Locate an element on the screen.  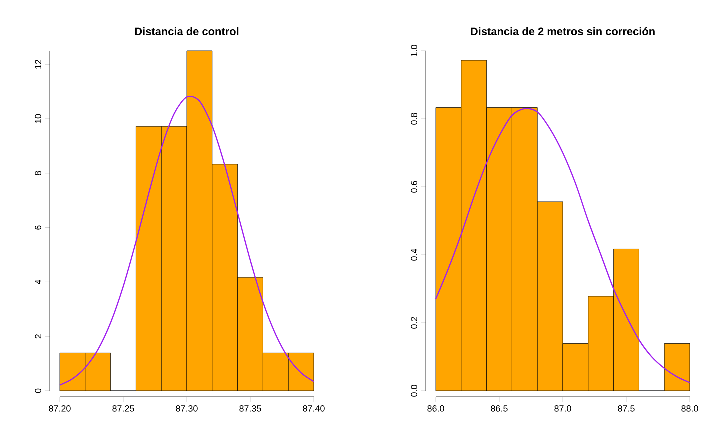
y-tick-label: 0.4 is located at coordinates (414, 255).